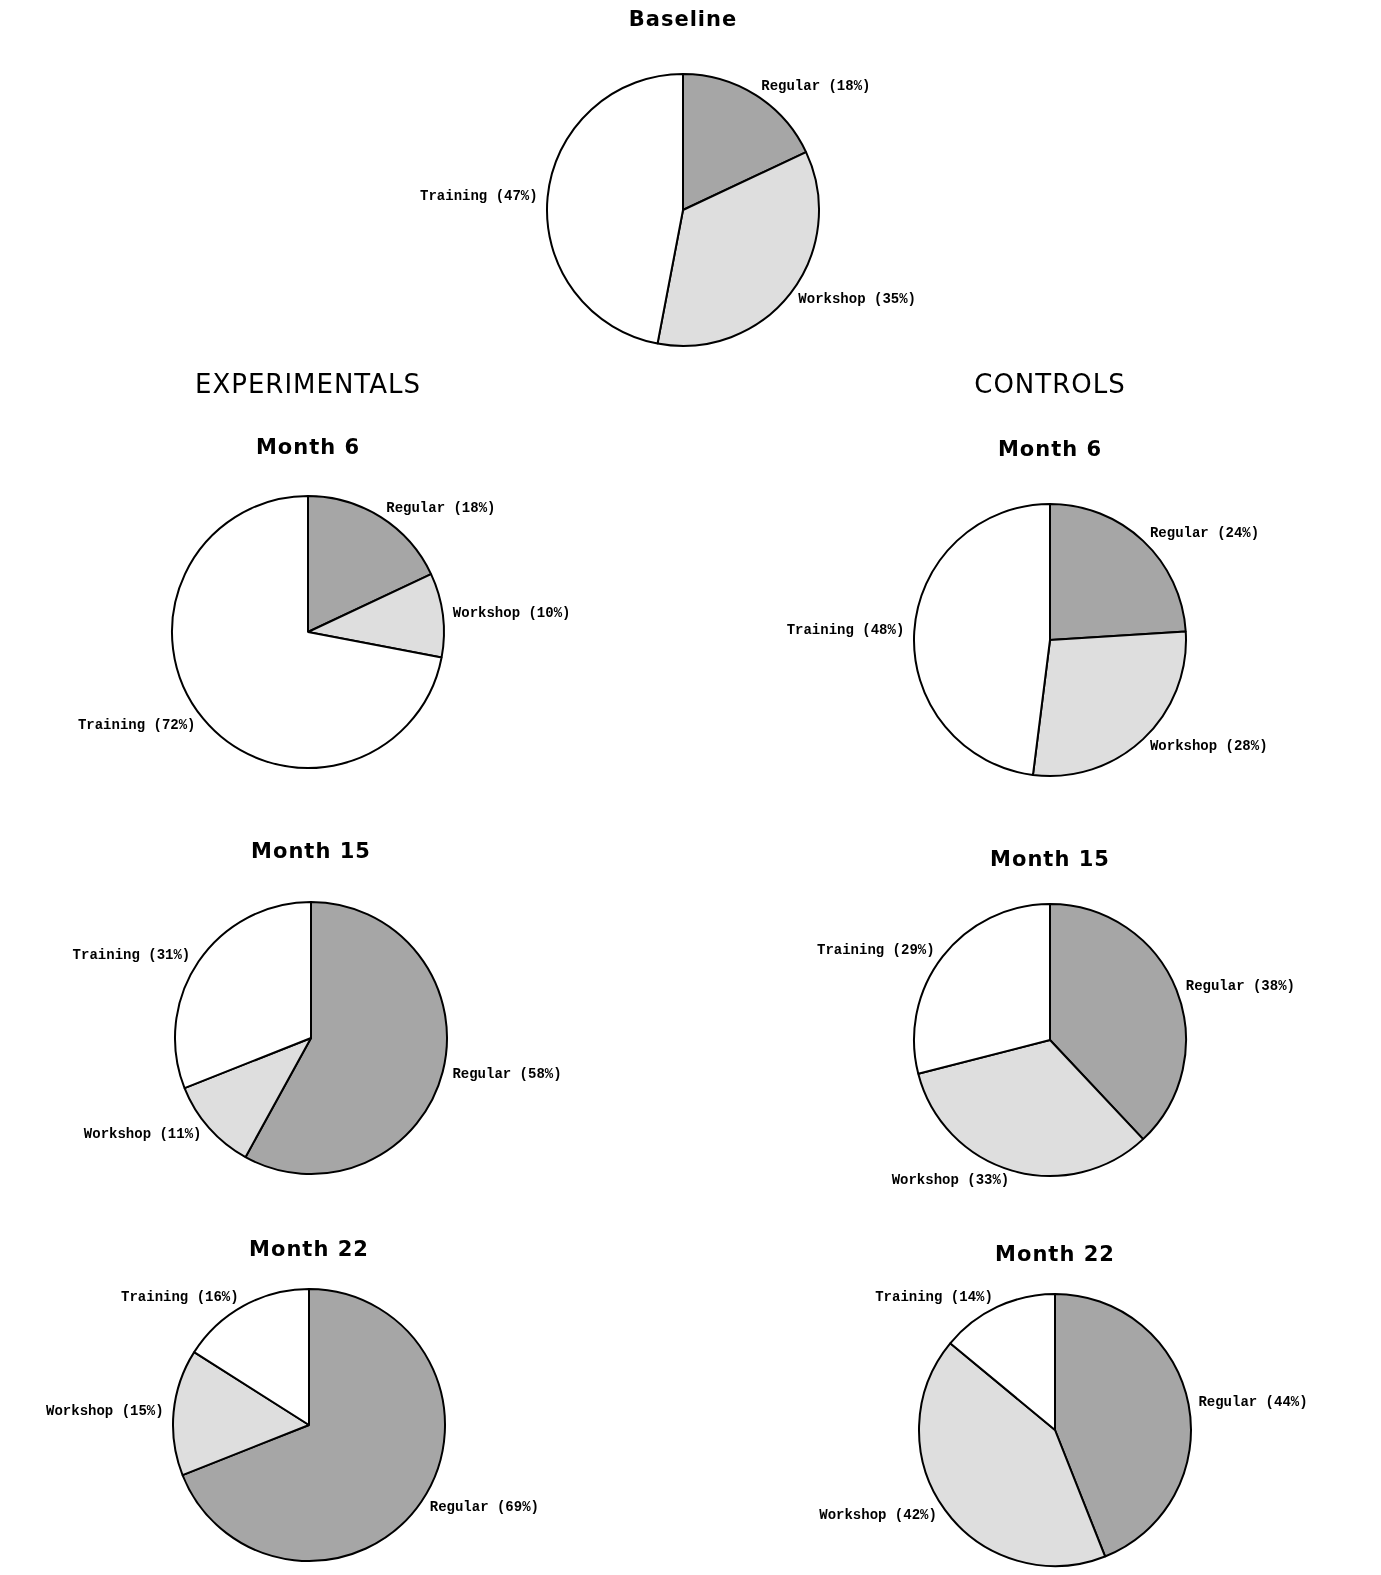  I want to click on slice-label: Training (72%), so click(136, 724).